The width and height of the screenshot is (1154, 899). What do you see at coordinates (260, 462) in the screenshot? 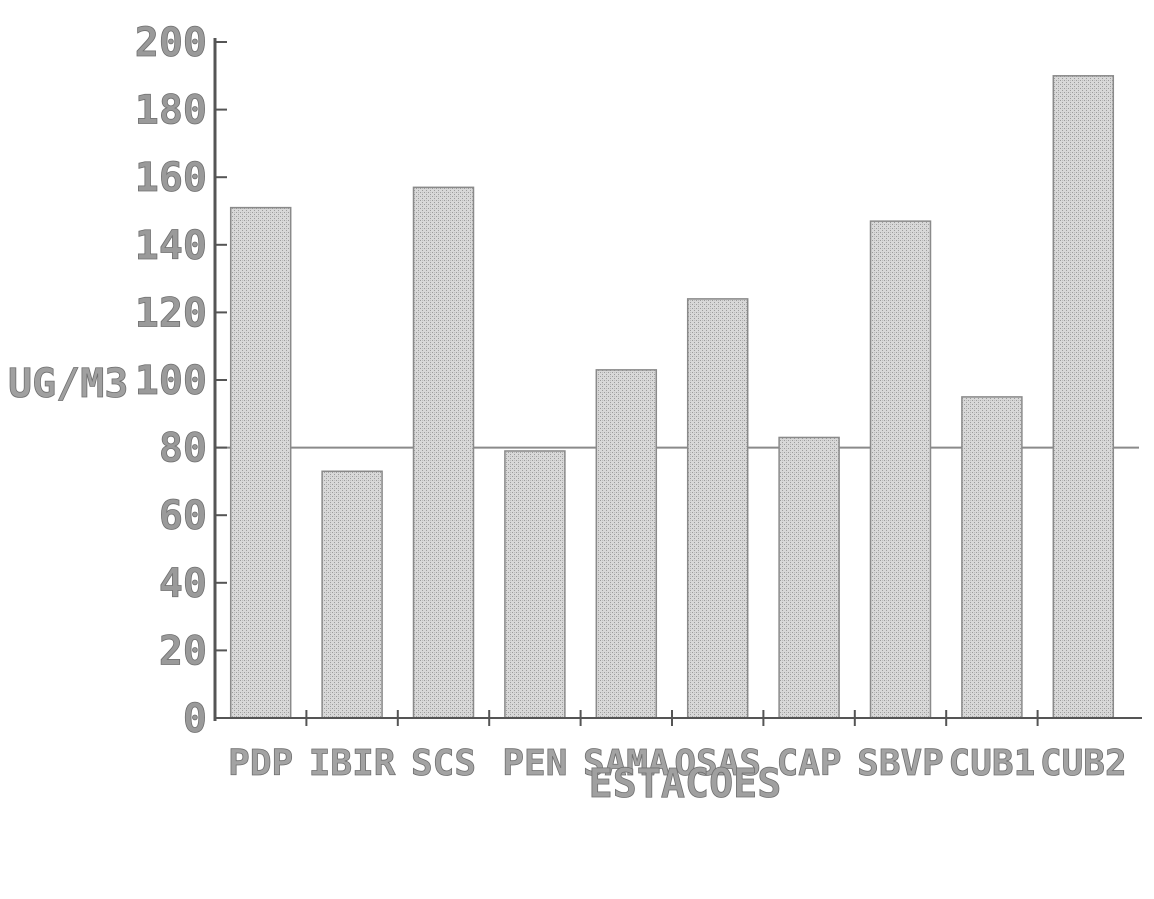
I see `bar-pdp` at bounding box center [260, 462].